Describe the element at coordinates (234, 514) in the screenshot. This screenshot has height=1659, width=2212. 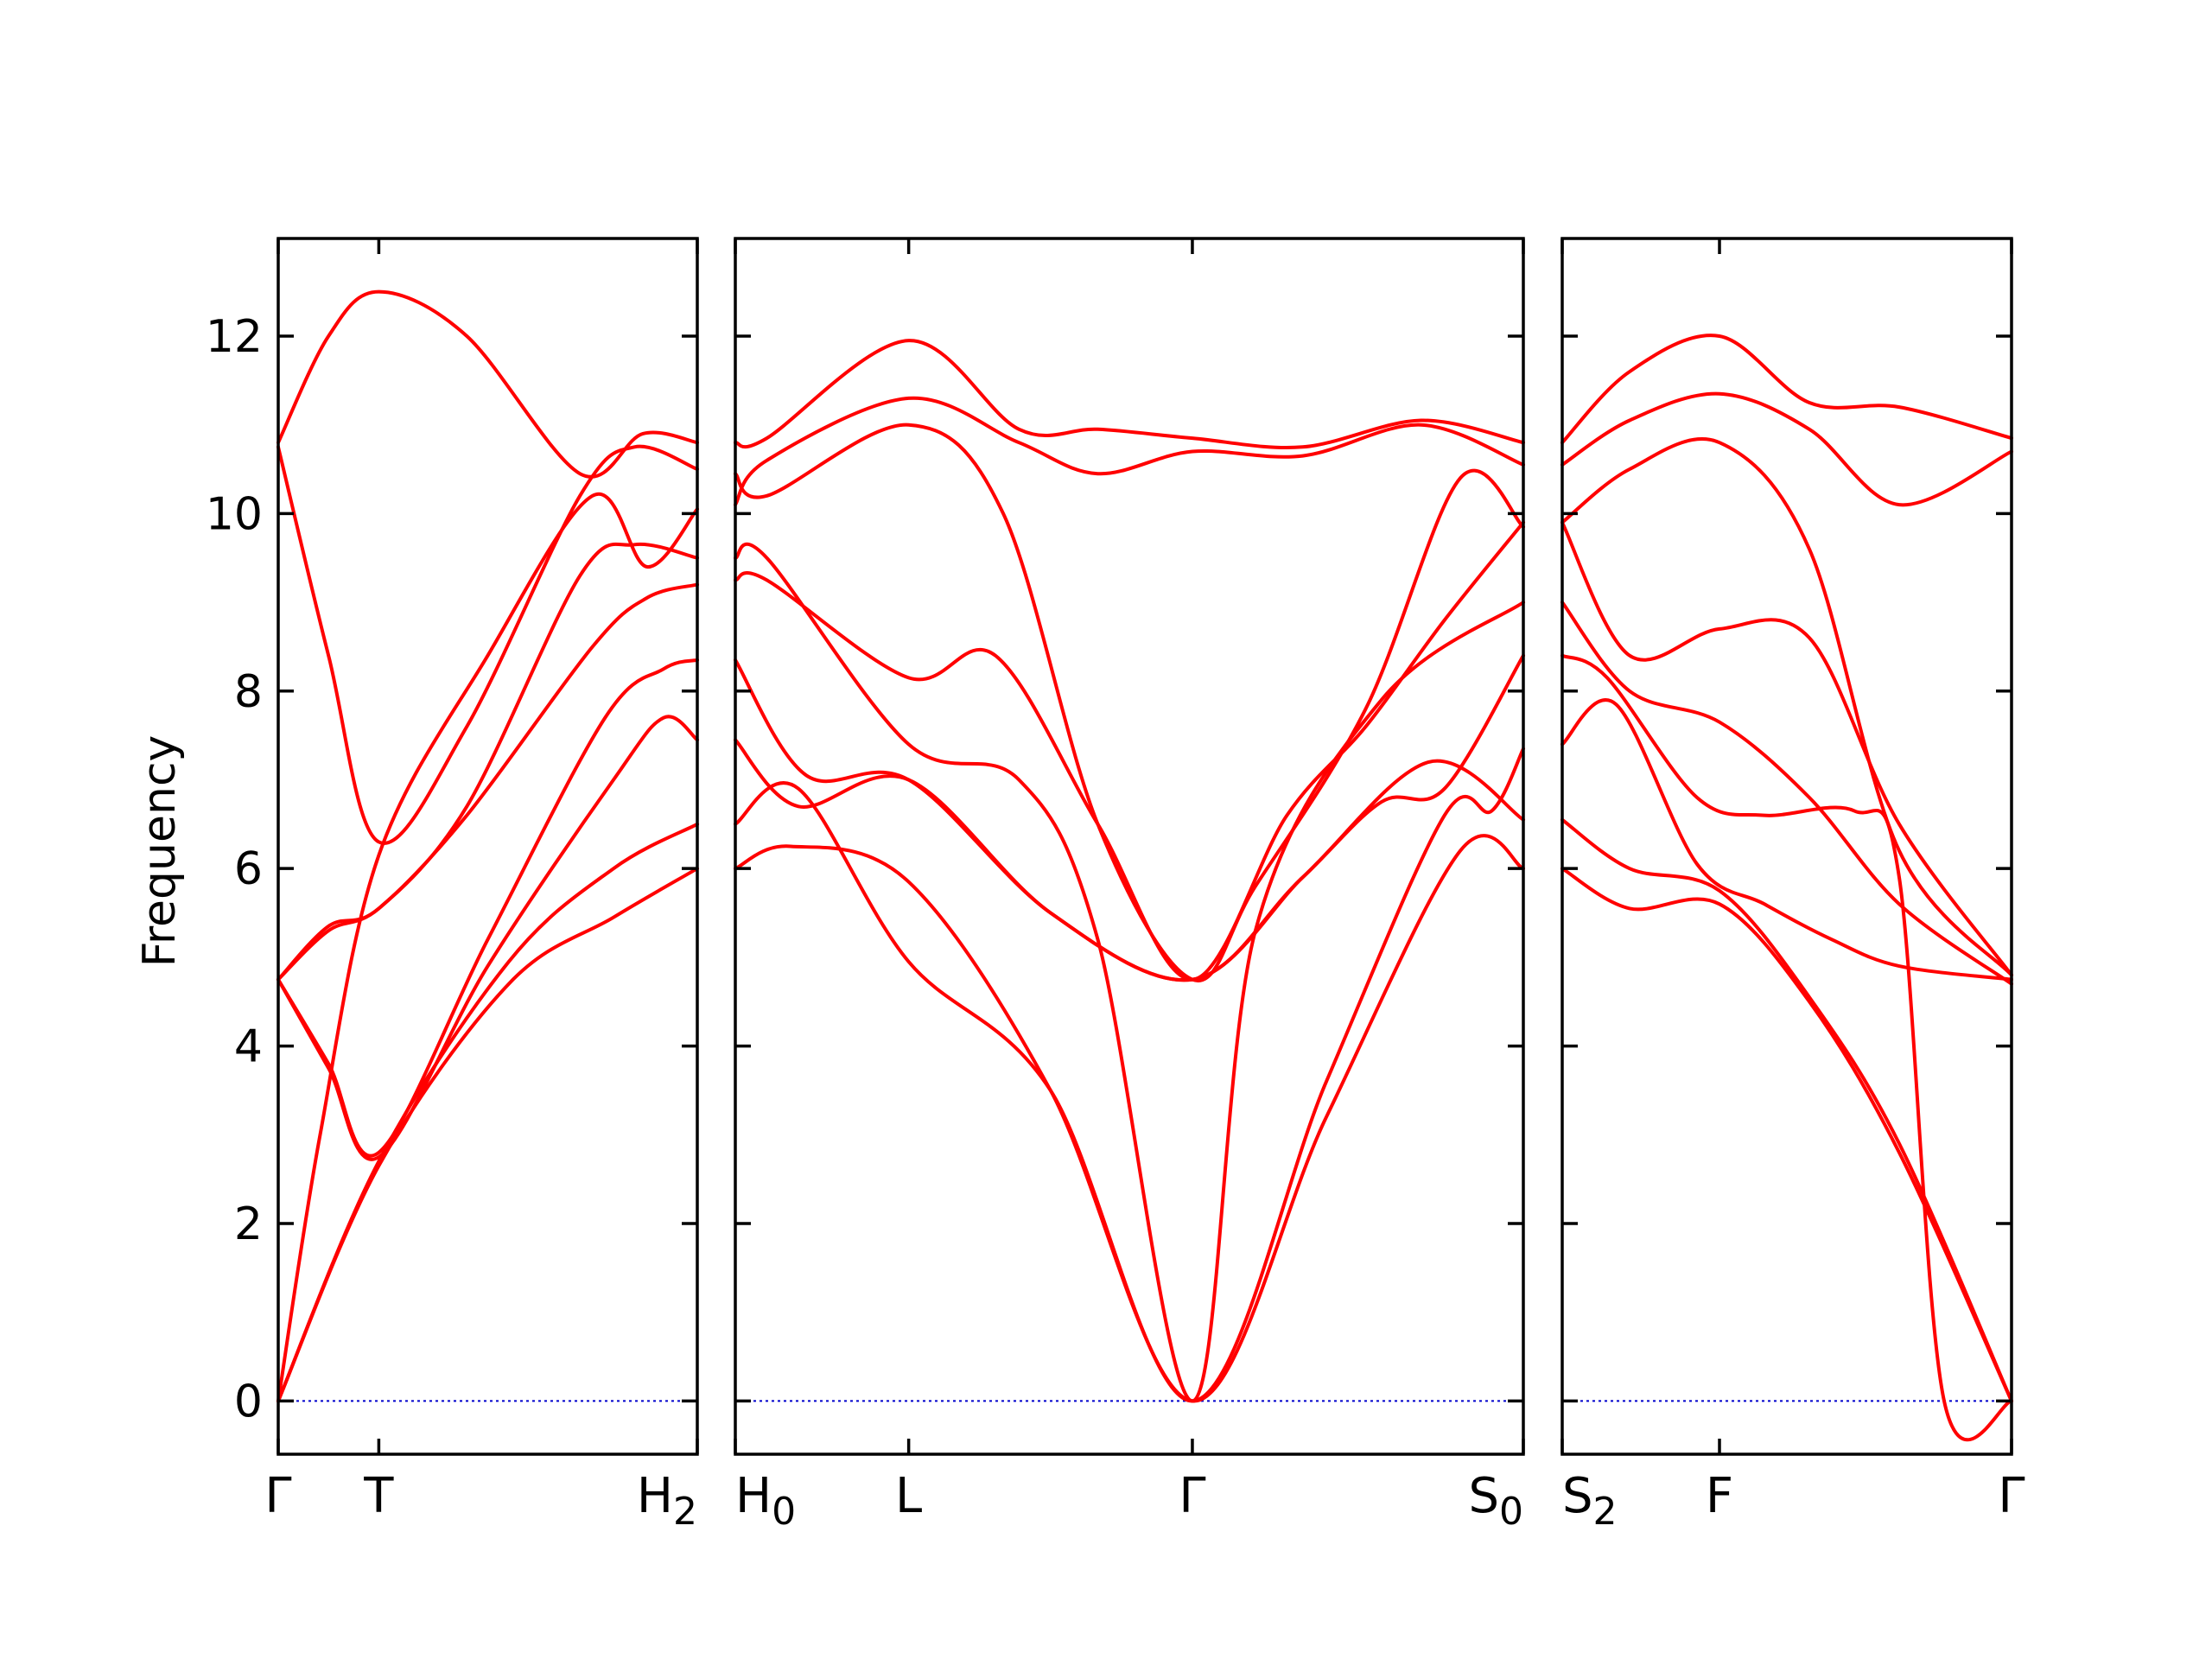
I see `y-tick-label: 10` at that location.